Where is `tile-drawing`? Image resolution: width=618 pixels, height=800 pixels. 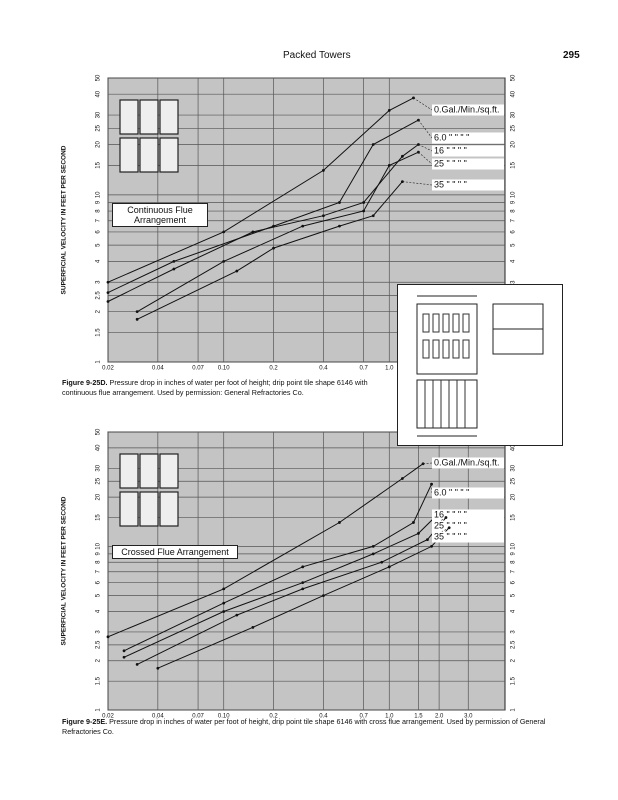 tile-drawing is located at coordinates (480, 365).